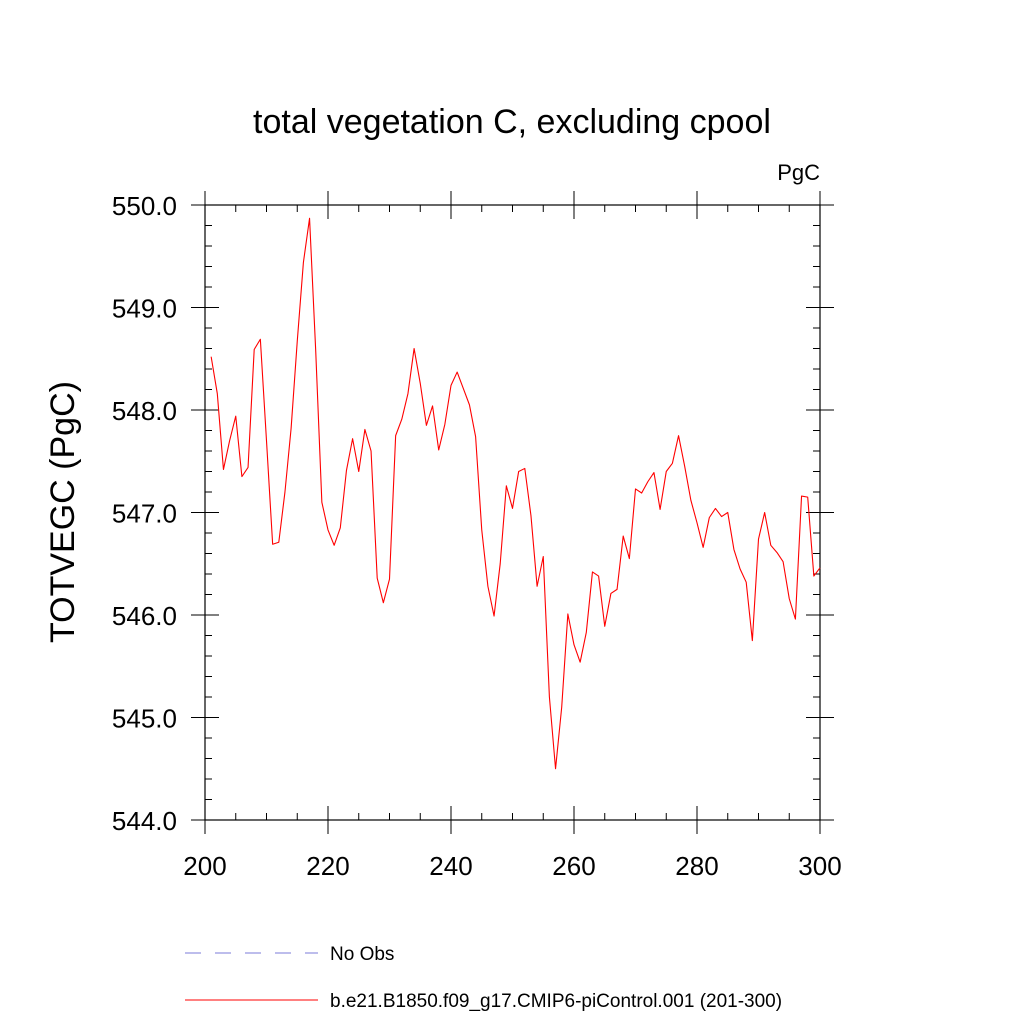 Image resolution: width=1024 pixels, height=1024 pixels. I want to click on x-tick-label: 260, so click(573, 866).